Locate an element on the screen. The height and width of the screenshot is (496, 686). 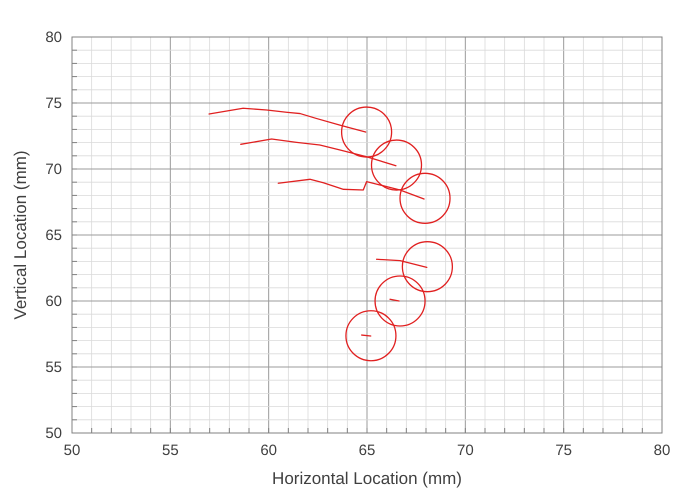
x-tick-label: 80 is located at coordinates (662, 450).